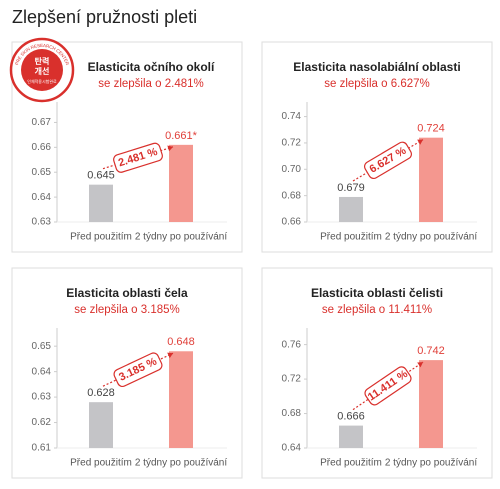 This screenshot has height=489, width=500. Describe the element at coordinates (351, 417) in the screenshot. I see `value-label: 0.666` at that location.